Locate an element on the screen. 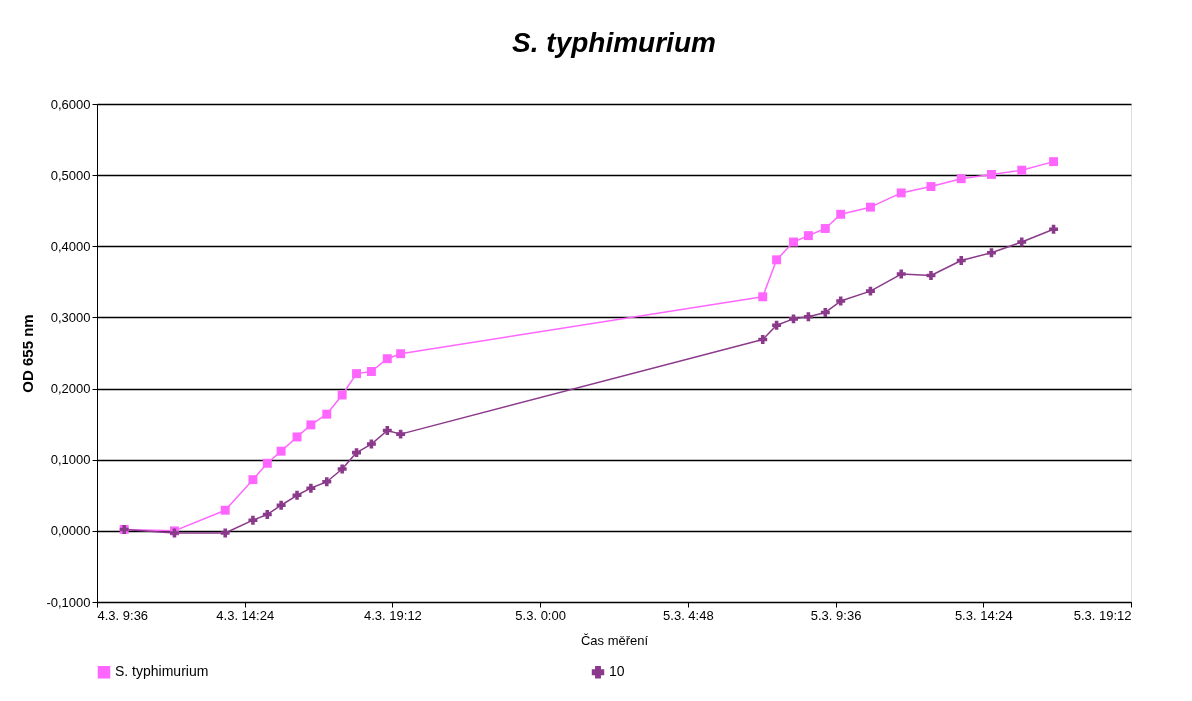 The image size is (1192, 701). y-tick-label: -0,1000 is located at coordinates (68, 602).